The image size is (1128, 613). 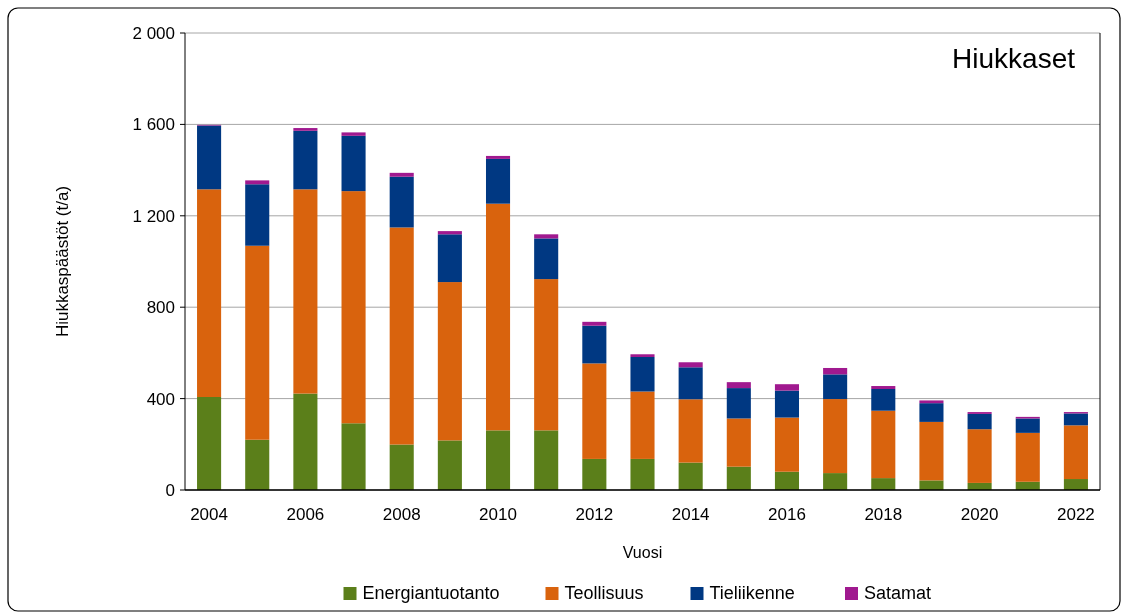 I want to click on legend-label: Energiantuotanto, so click(x=431, y=593).